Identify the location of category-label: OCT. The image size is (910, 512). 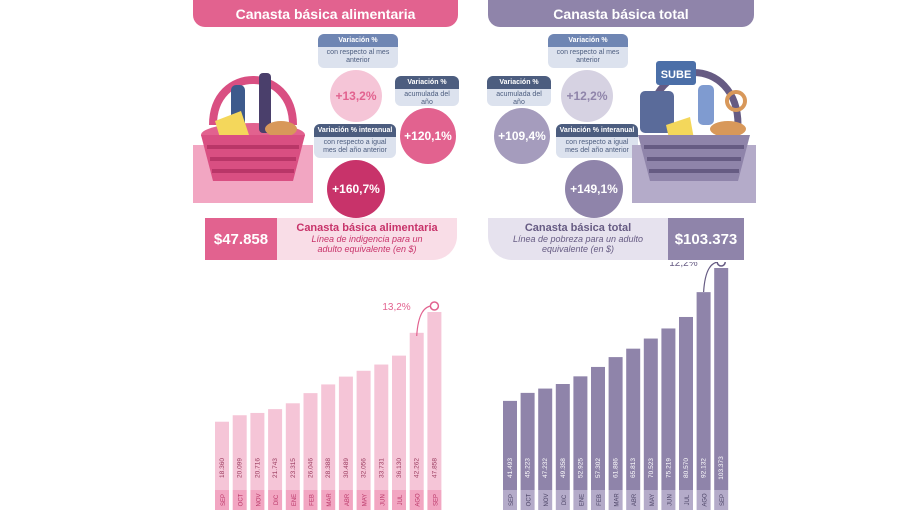
(530, 499).